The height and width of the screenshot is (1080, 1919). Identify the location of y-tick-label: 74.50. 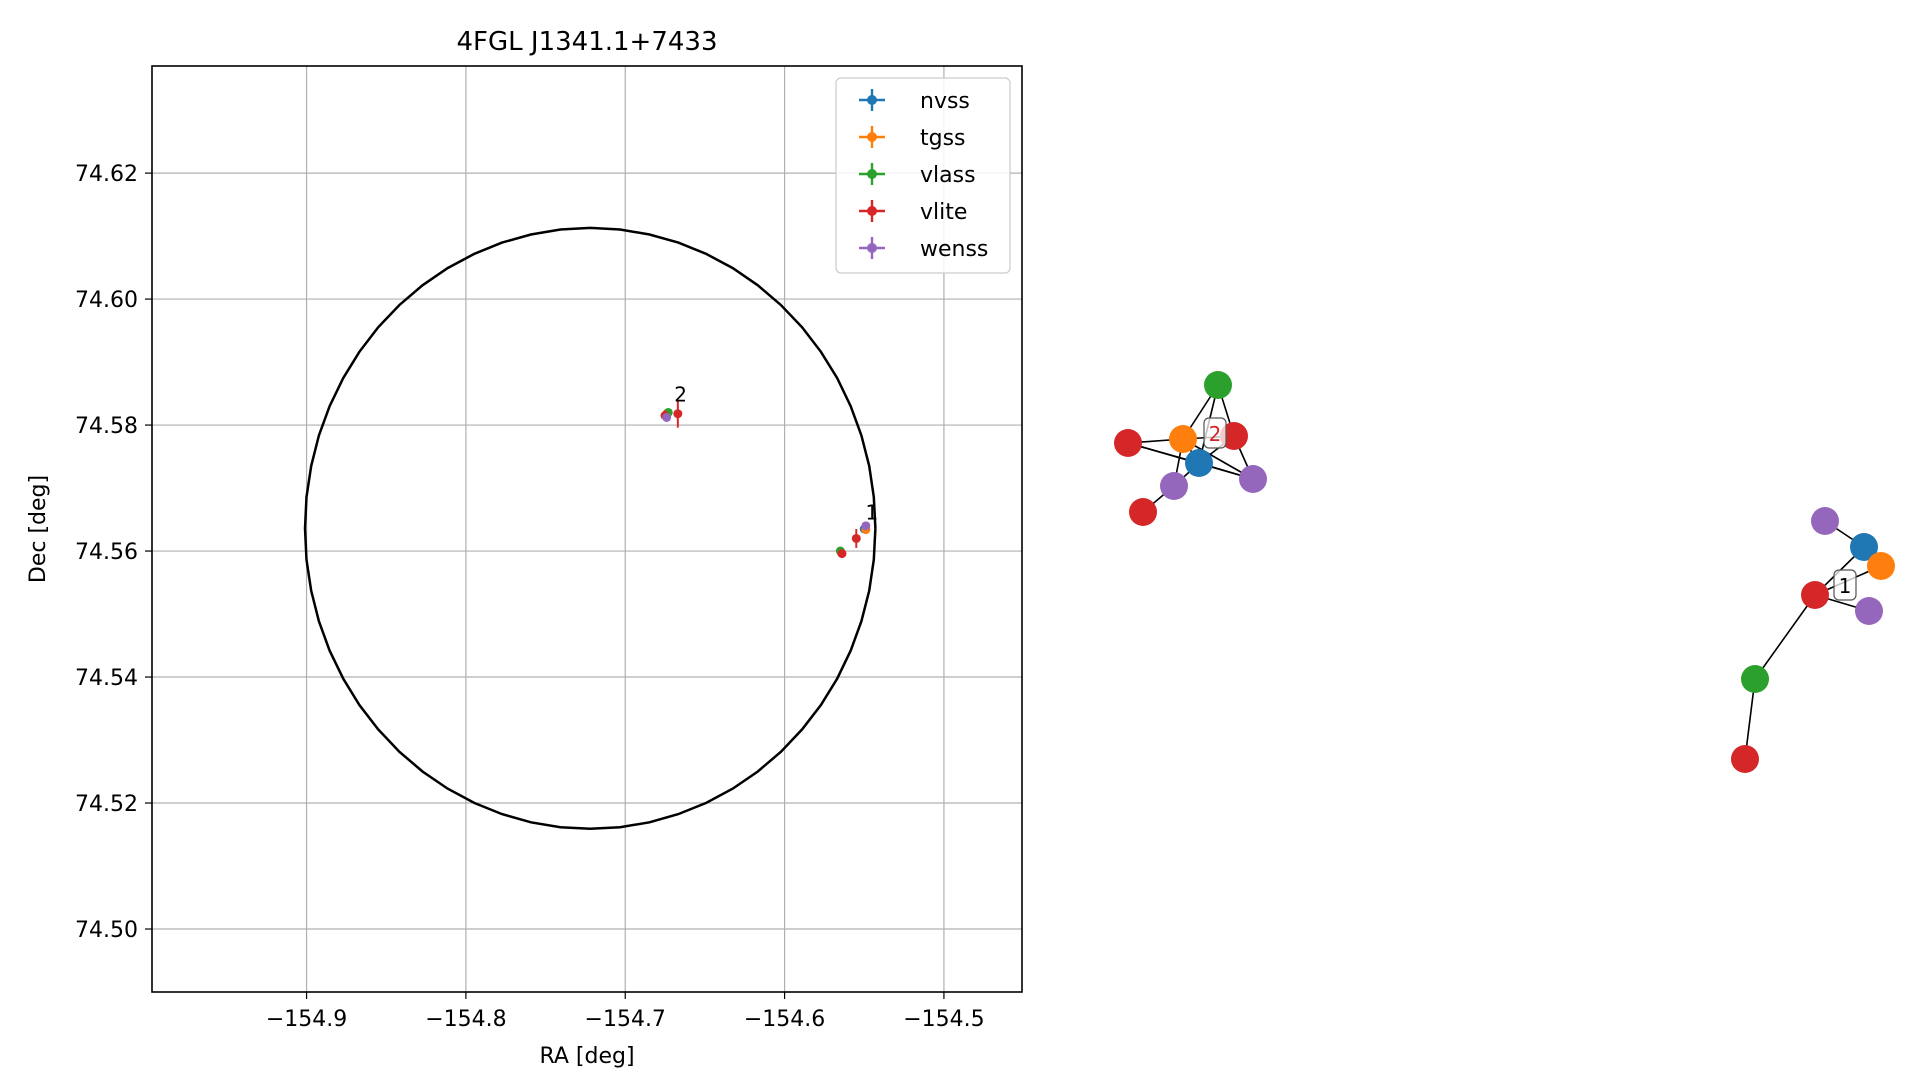
(106, 930).